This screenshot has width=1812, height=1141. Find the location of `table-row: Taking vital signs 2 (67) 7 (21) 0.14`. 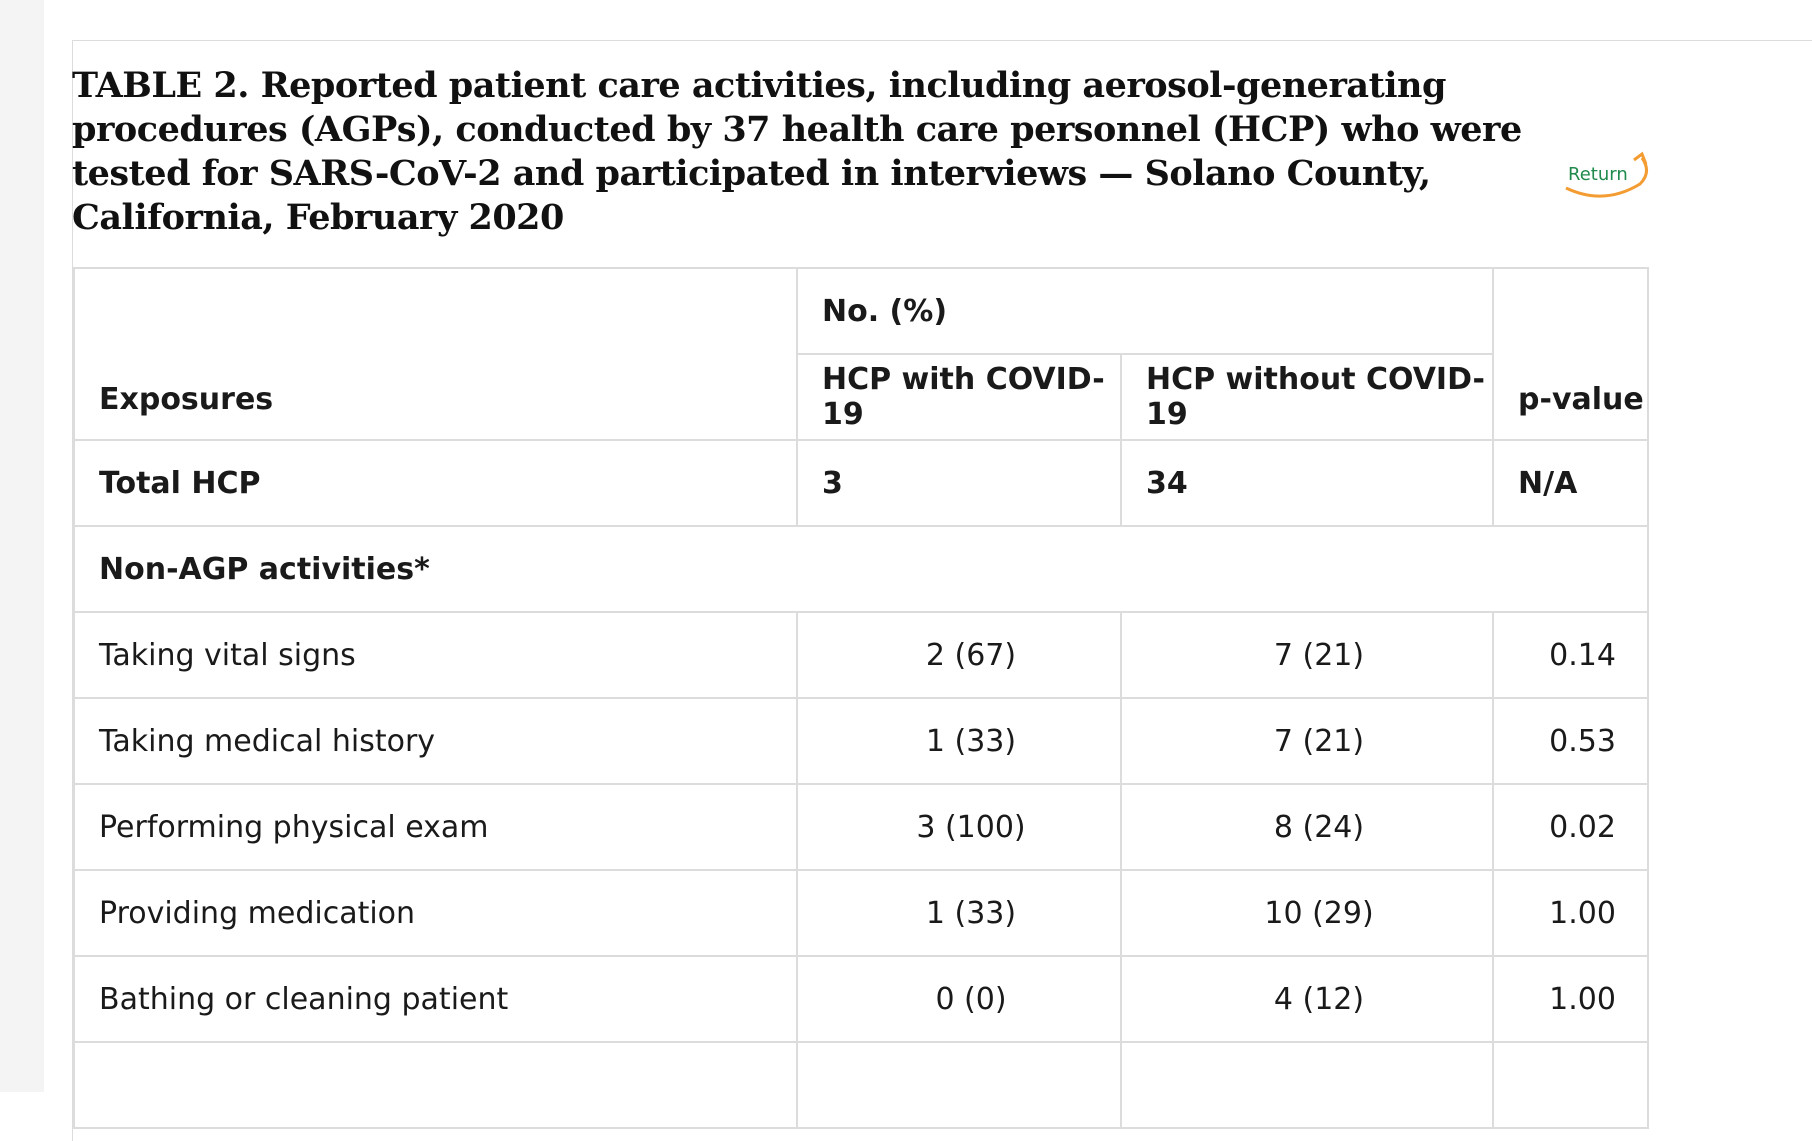

table-row: Taking vital signs 2 (67) 7 (21) 0.14 is located at coordinates (861, 655).